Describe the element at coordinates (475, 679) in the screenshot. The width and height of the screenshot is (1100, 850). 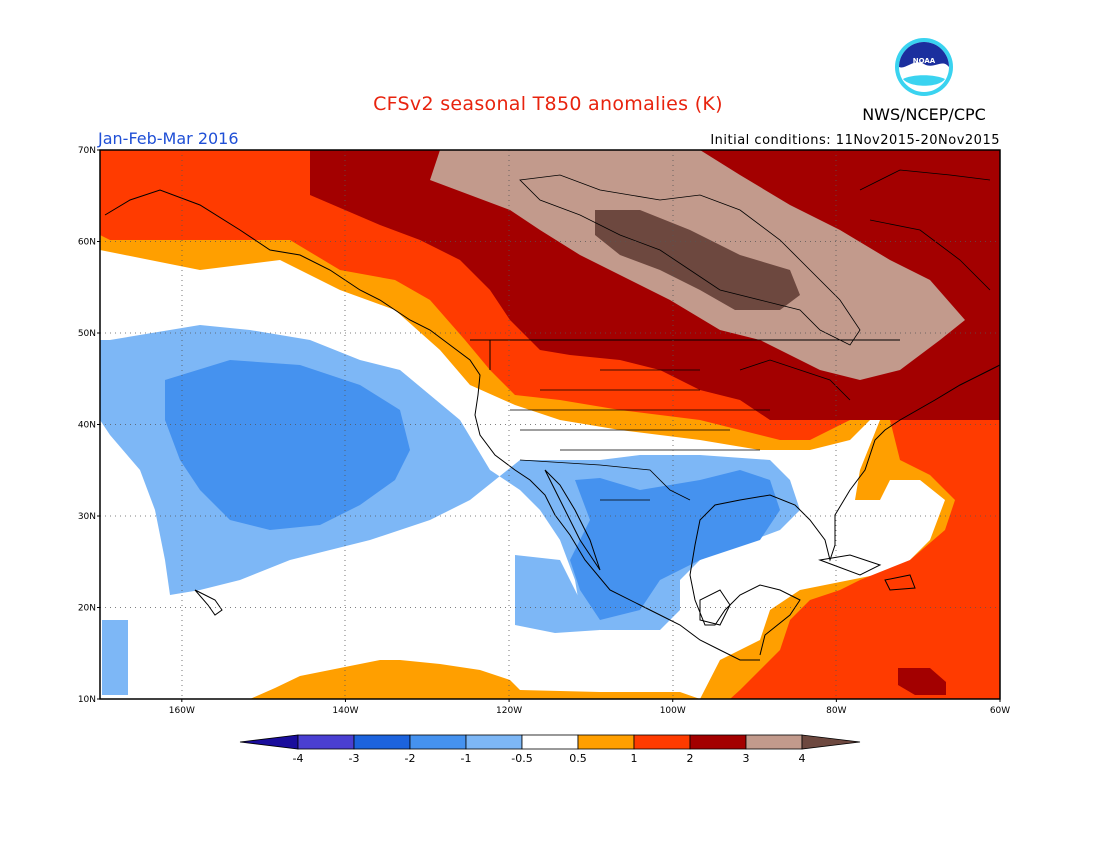
I see `anomaly-region-orange-south` at that location.